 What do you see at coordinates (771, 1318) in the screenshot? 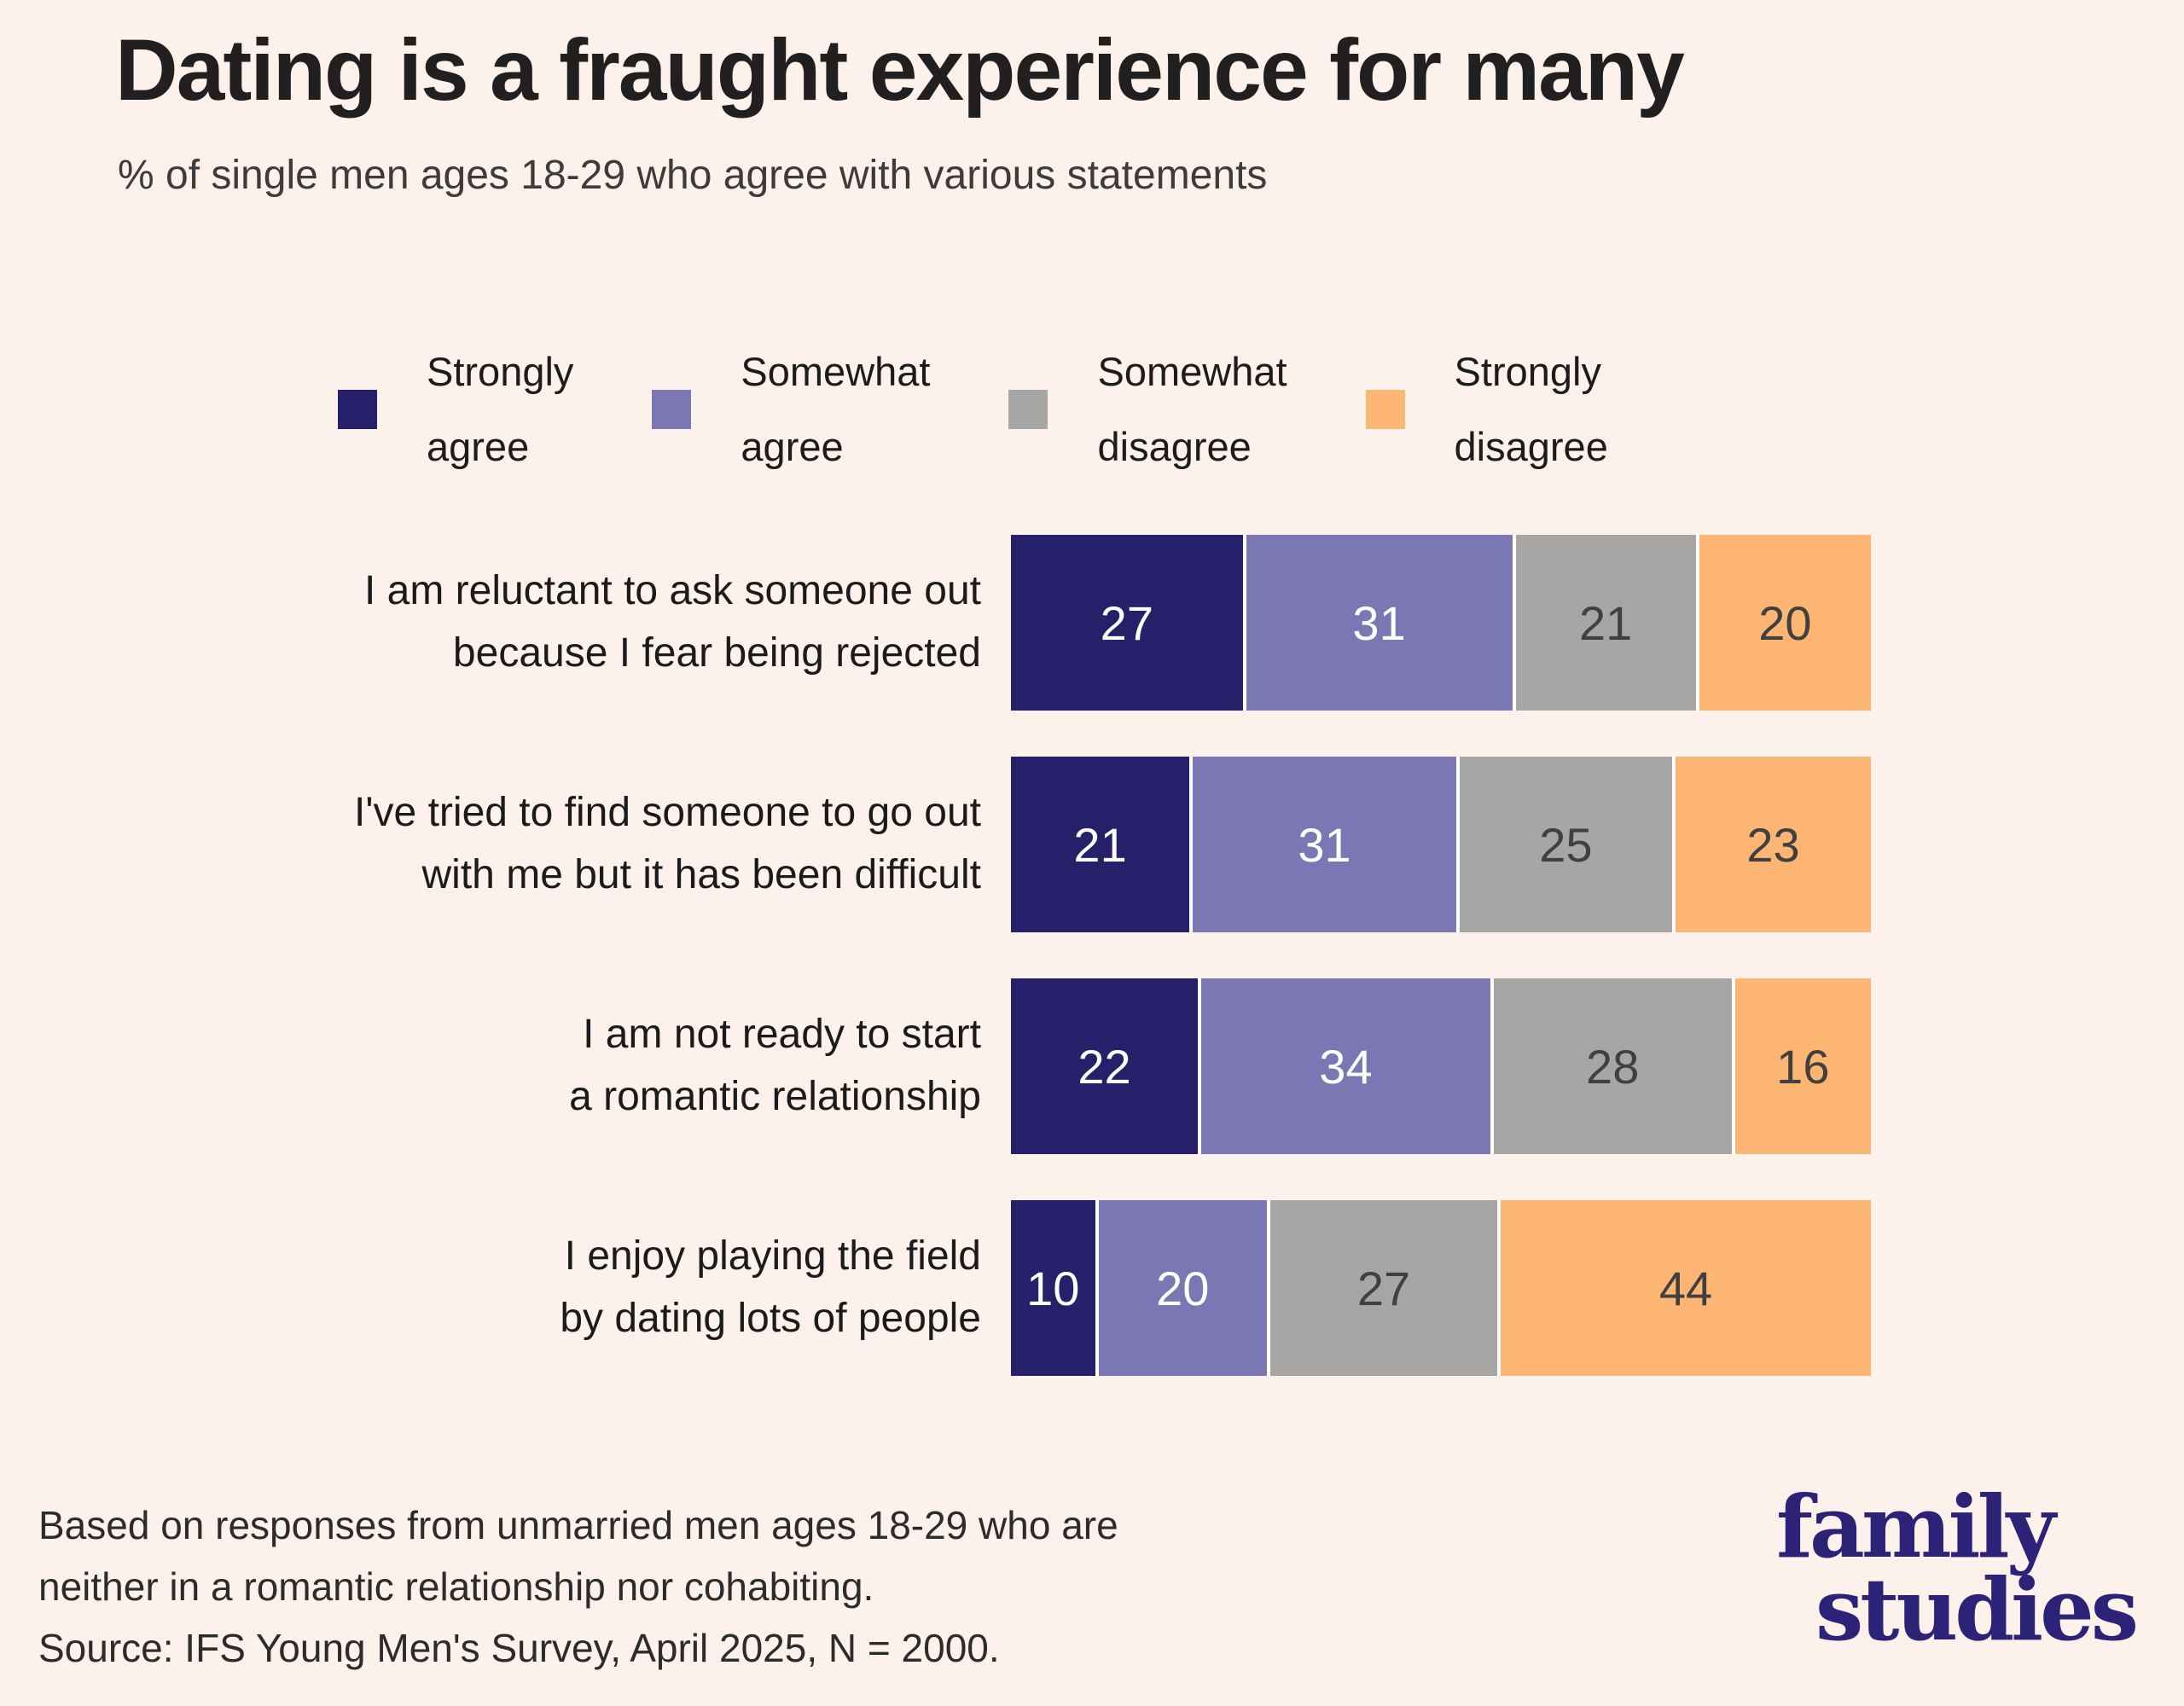
I see `row-label-line: by dating lots of people` at bounding box center [771, 1318].